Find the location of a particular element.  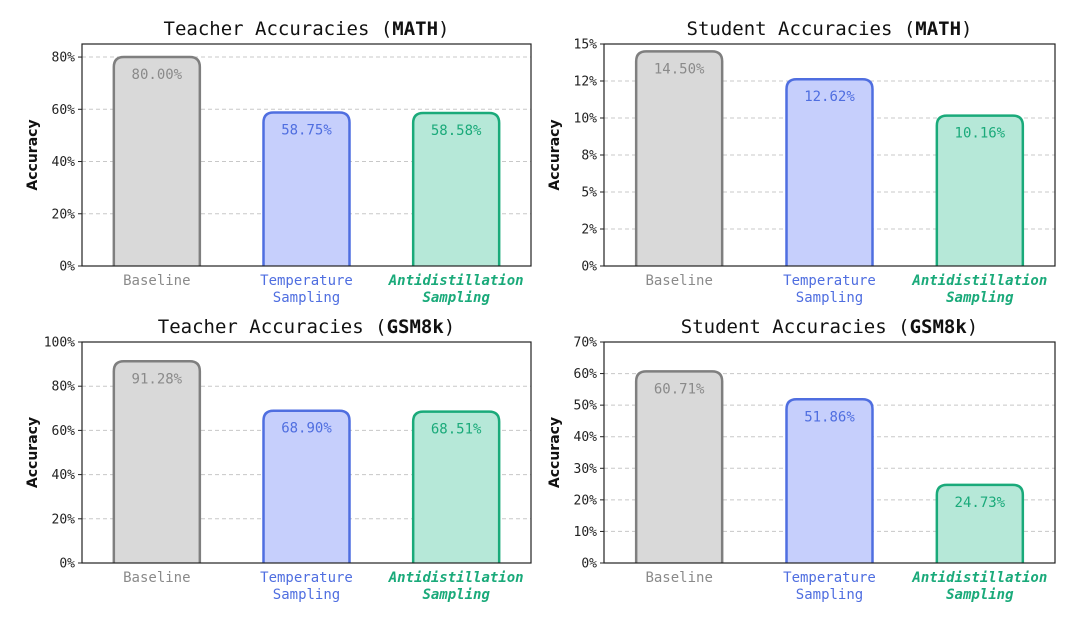

y-tick-label: 100% is located at coordinates (59, 343).